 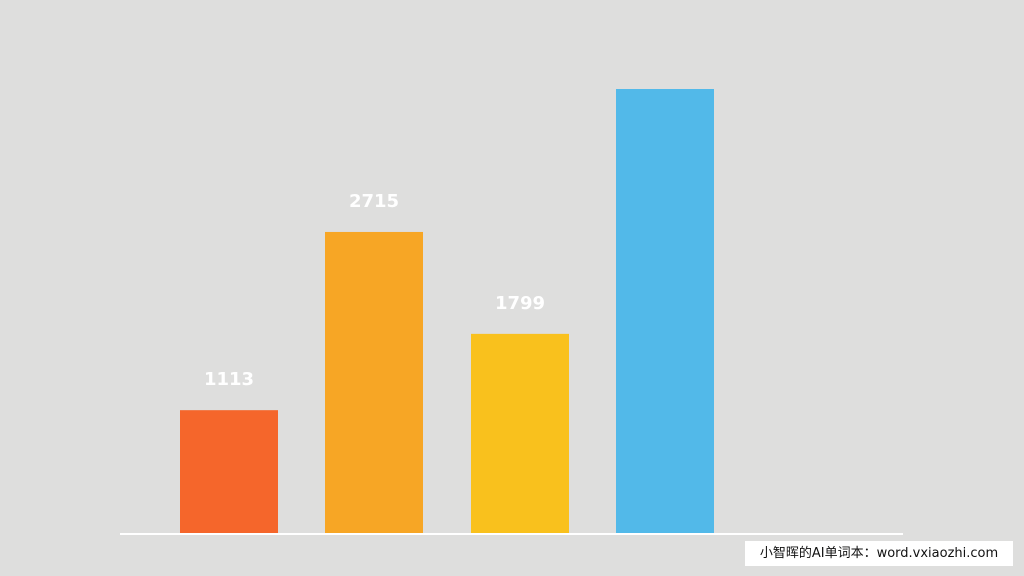 I want to click on watermark-badge: 小智晖的AI单词本：word.vxiaozhi.com, so click(x=879, y=553).